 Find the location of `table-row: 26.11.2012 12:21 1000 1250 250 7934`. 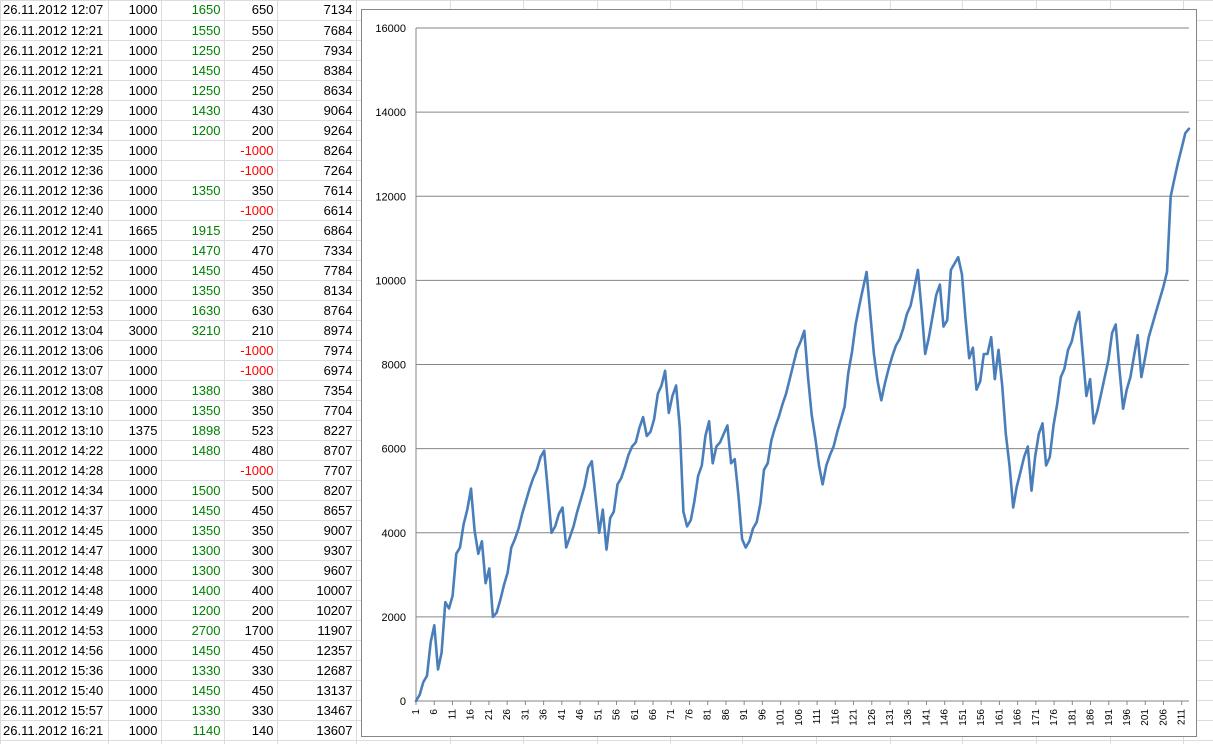

table-row: 26.11.2012 12:21 1000 1250 250 7934 is located at coordinates (178, 50).